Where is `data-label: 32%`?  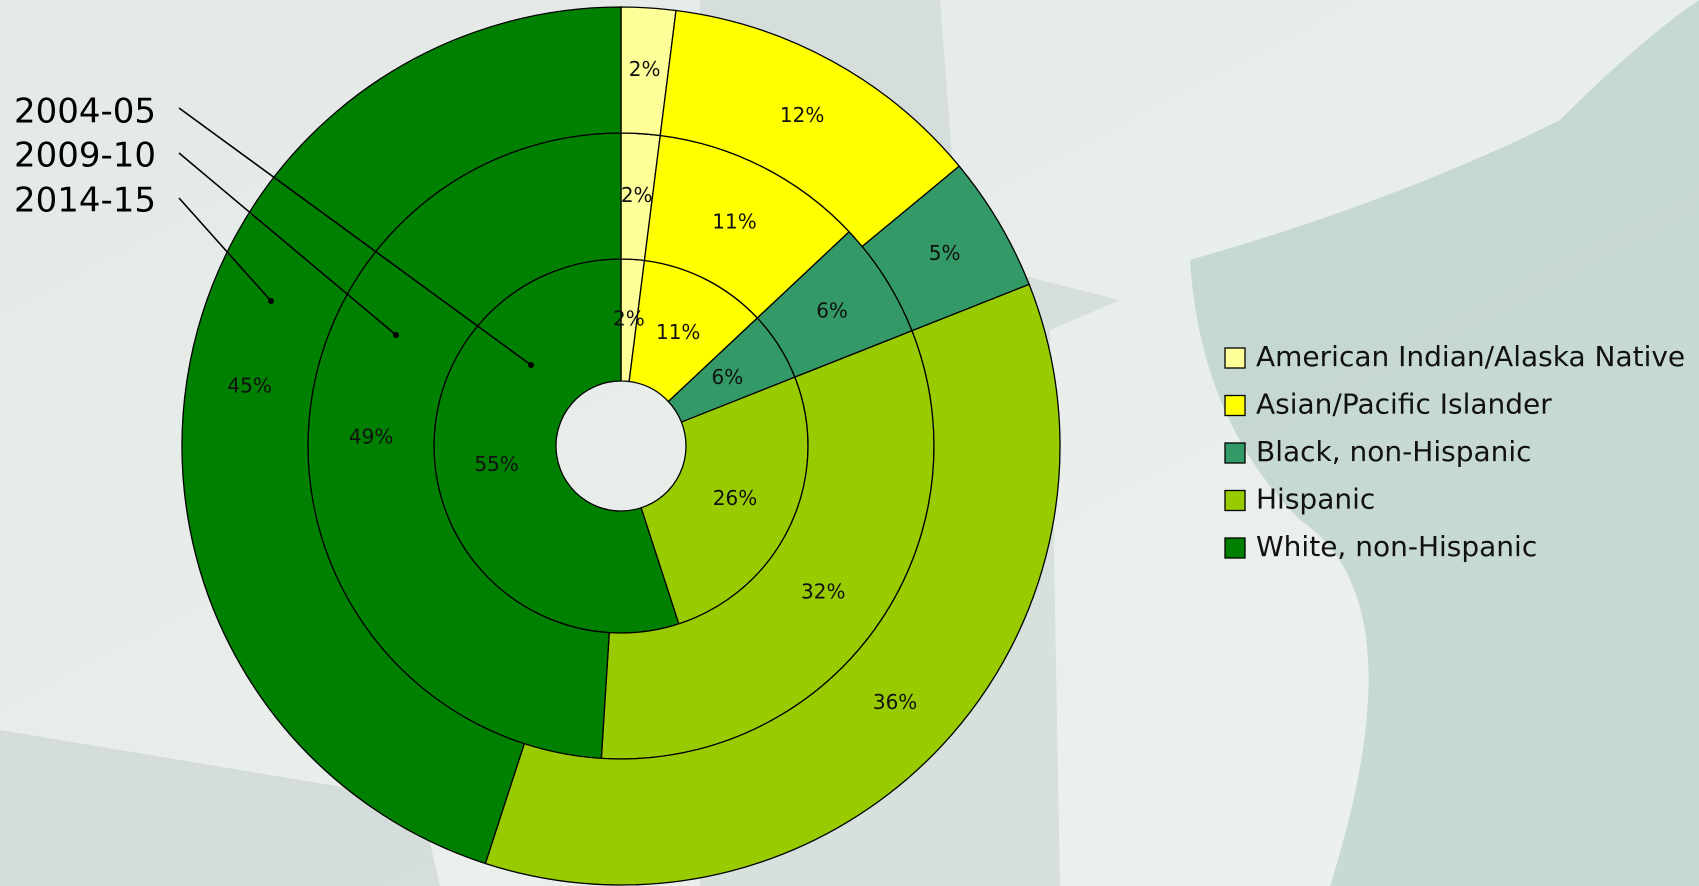 data-label: 32% is located at coordinates (823, 591).